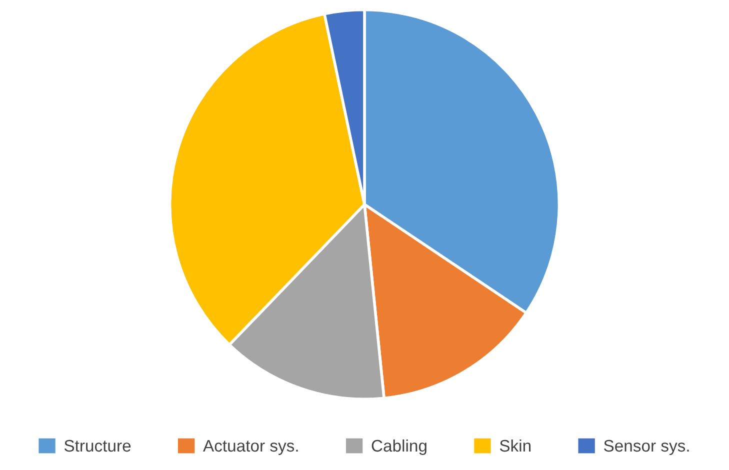 Image resolution: width=729 pixels, height=470 pixels. I want to click on legend-label: Sensor sys., so click(646, 447).